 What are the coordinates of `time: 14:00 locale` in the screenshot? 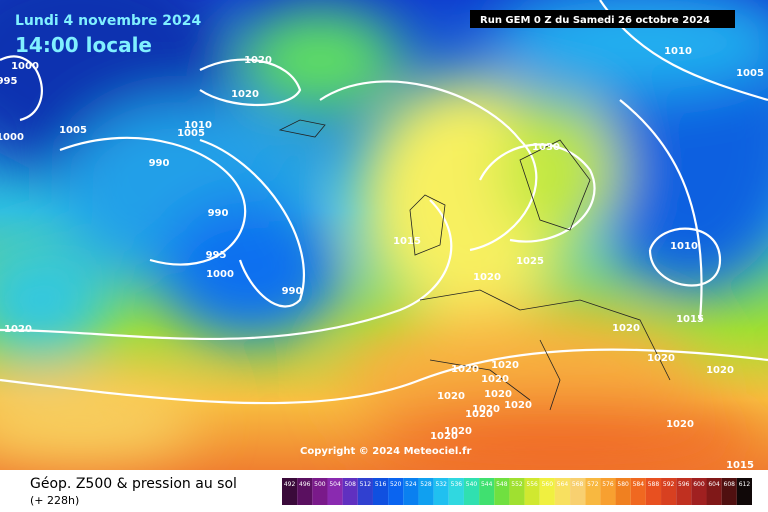 It's located at (83, 45).